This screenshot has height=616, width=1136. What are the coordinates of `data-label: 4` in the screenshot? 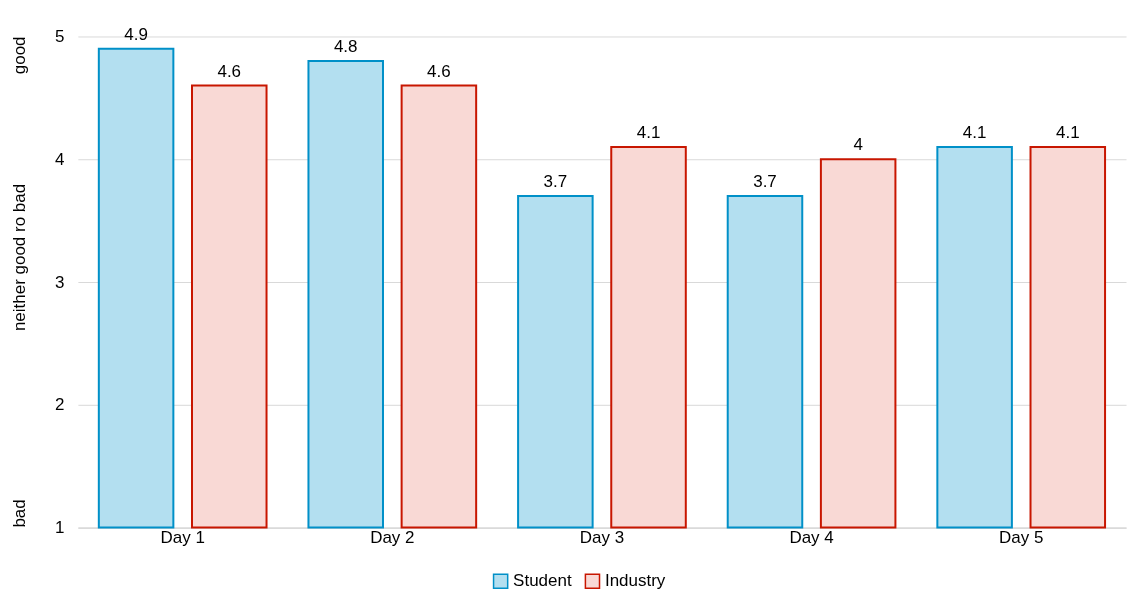 It's located at (858, 145).